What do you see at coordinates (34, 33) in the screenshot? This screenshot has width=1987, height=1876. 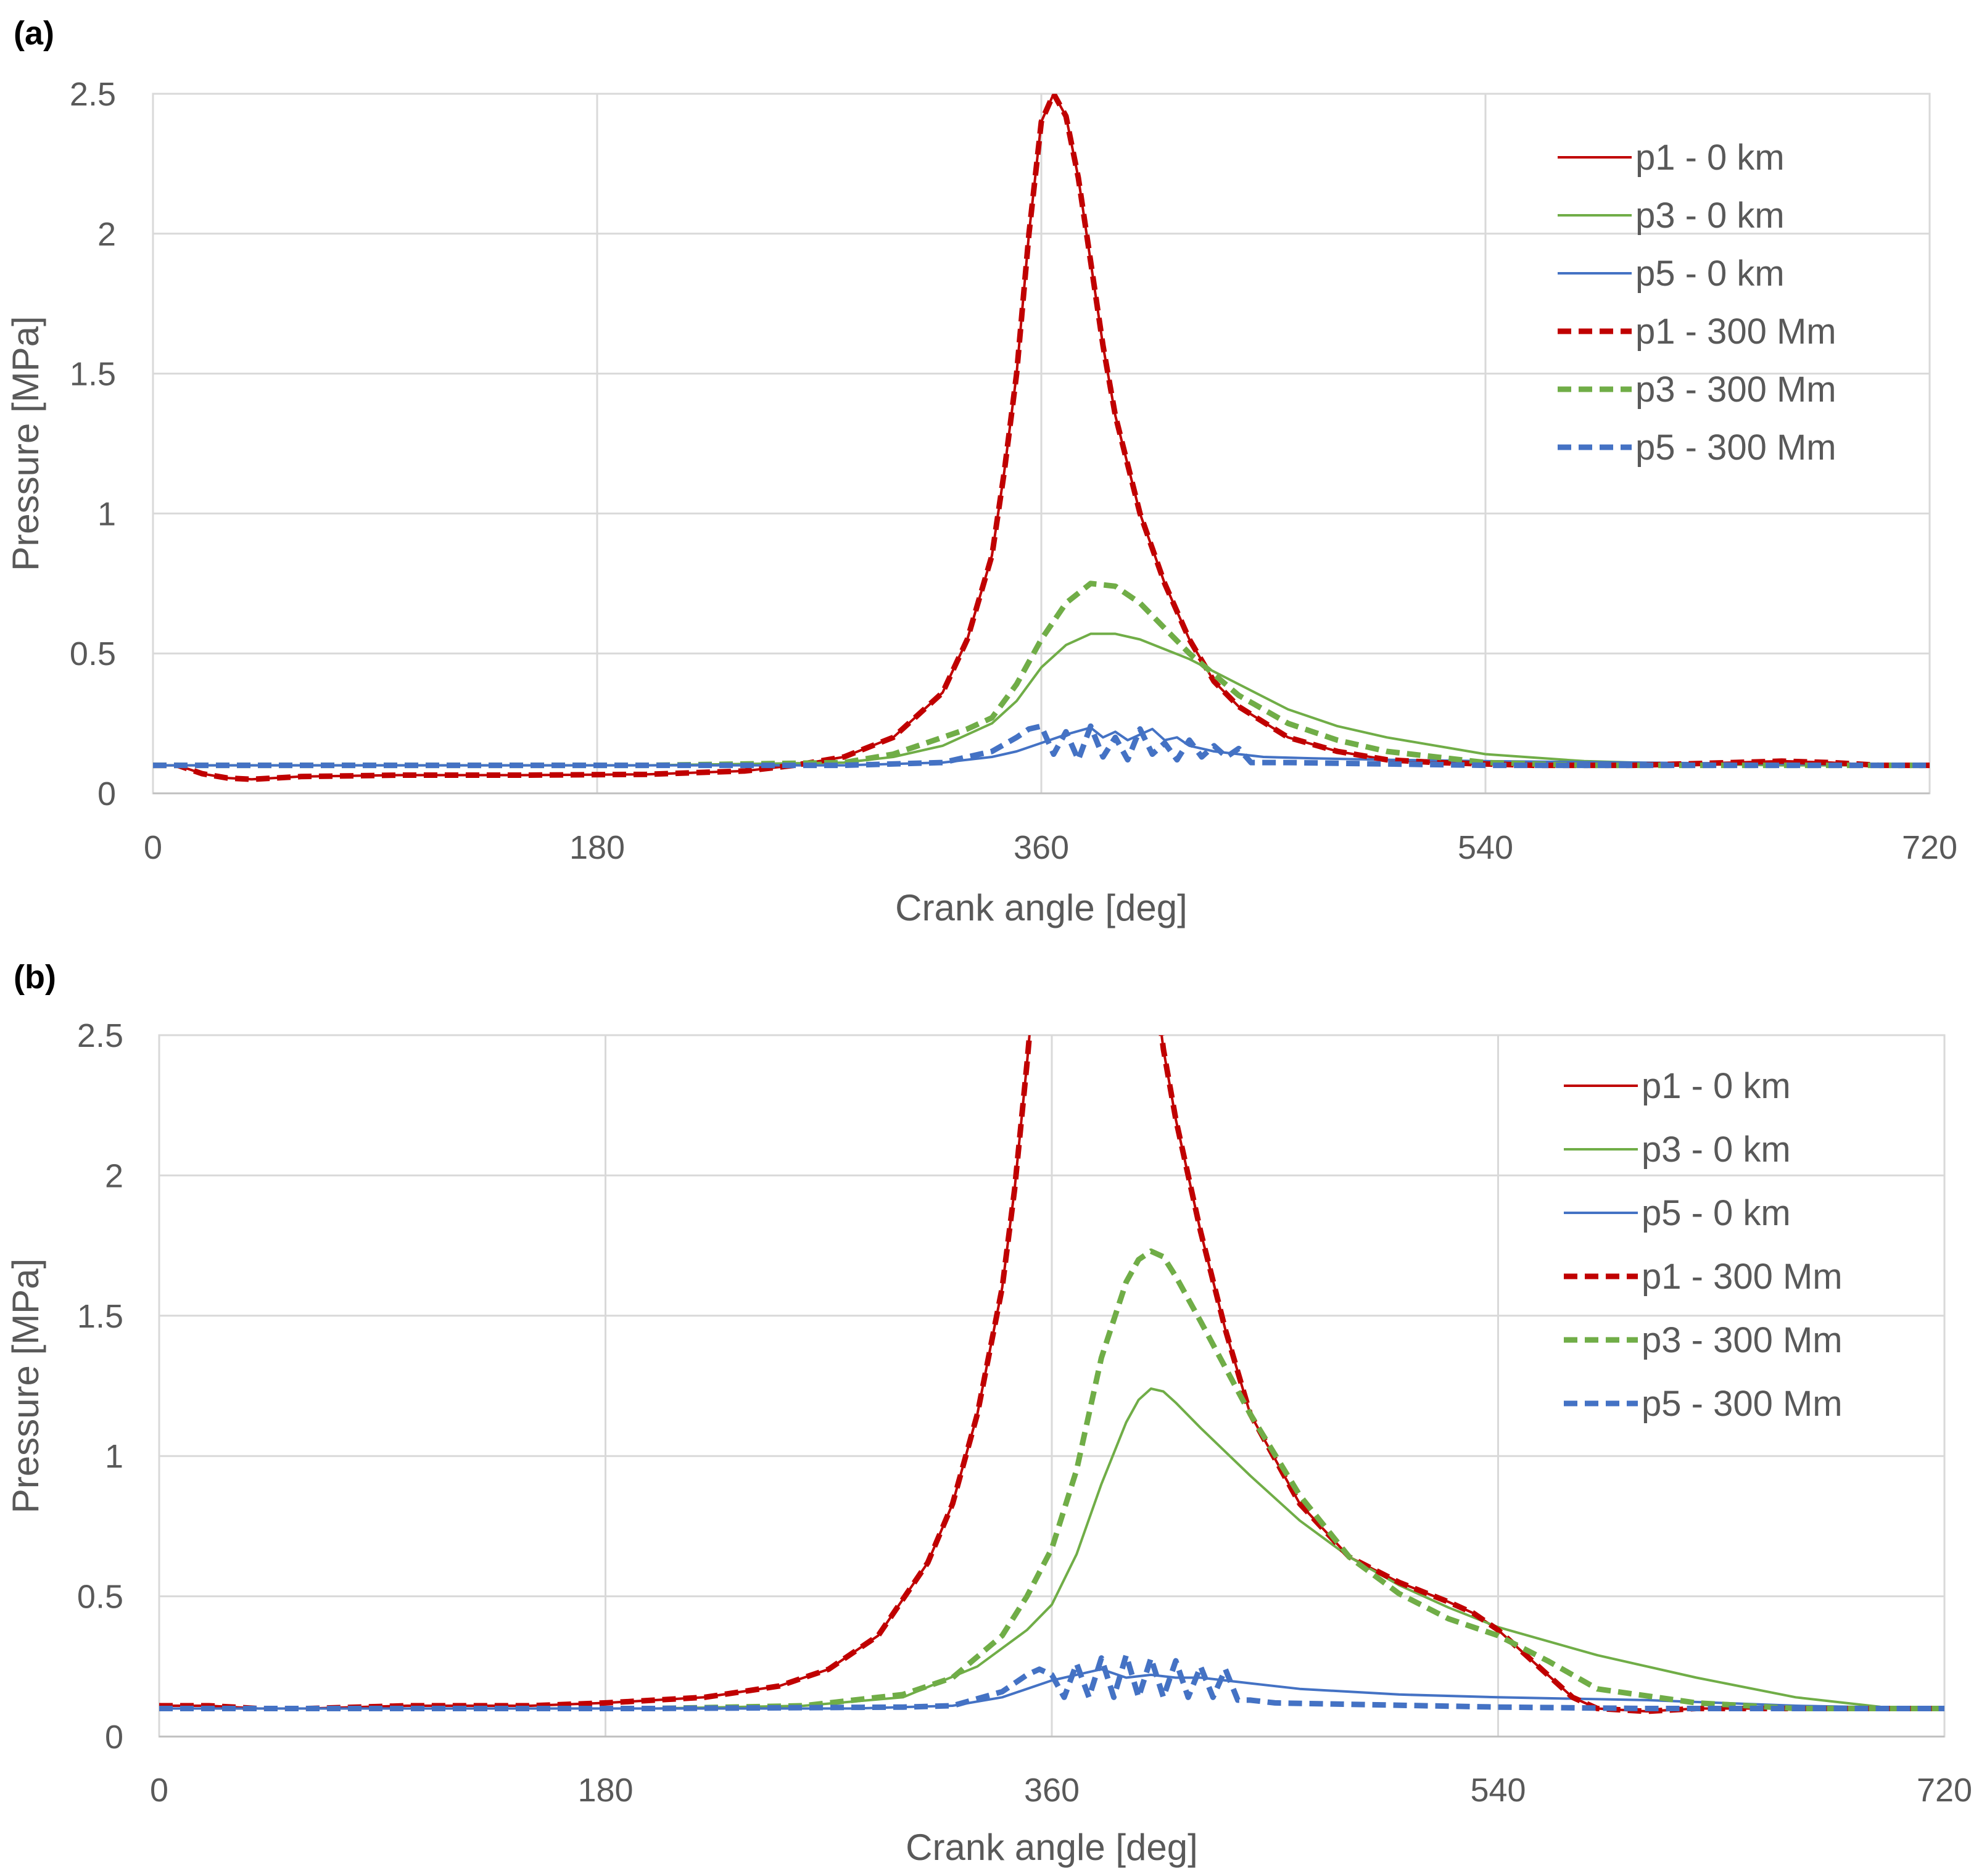 I see `panel-label: (a)` at bounding box center [34, 33].